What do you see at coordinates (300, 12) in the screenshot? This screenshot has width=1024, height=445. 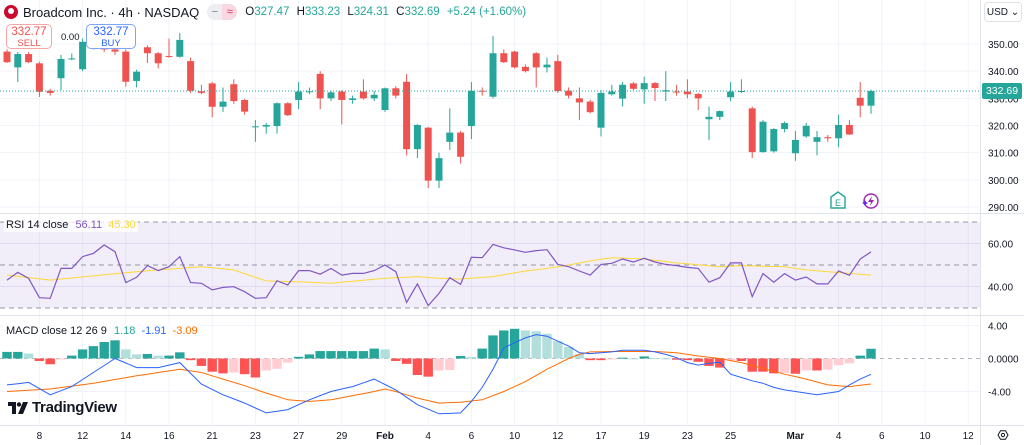 I see `high-label: H` at bounding box center [300, 12].